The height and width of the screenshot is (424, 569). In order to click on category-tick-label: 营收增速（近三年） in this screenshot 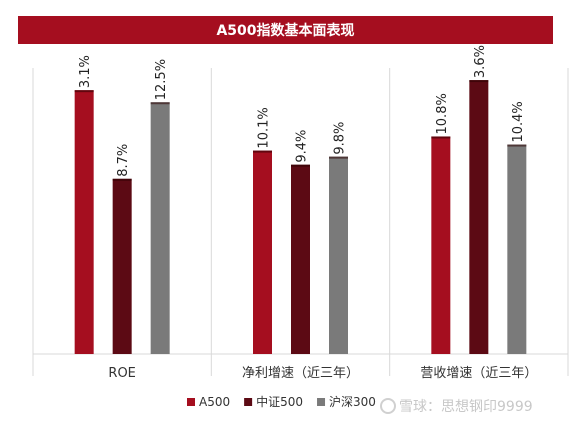, I will do `click(478, 373)`.